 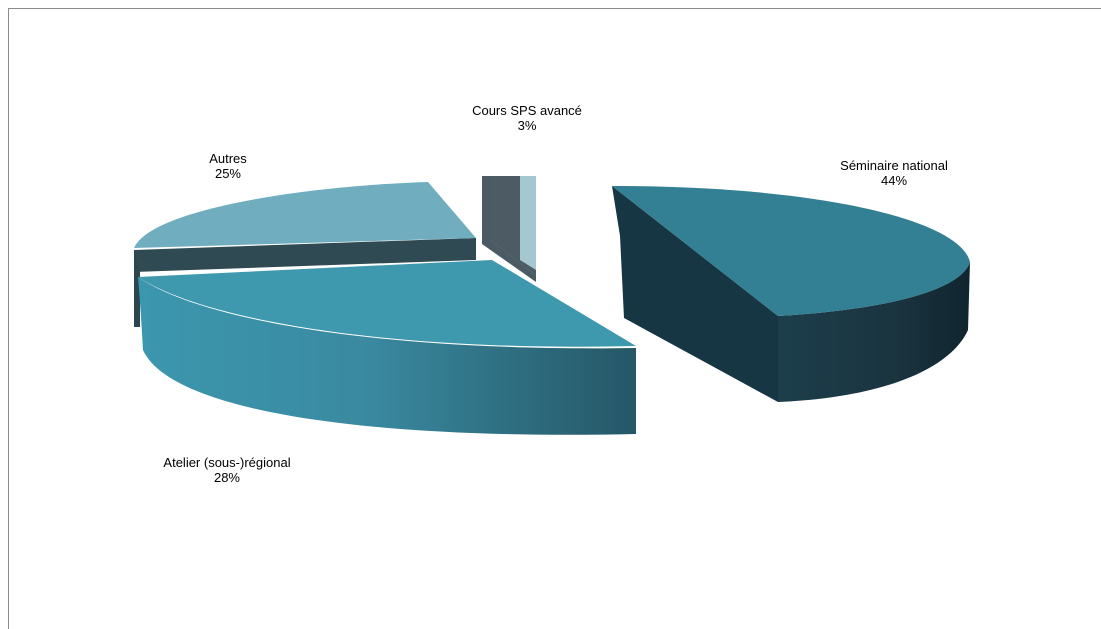 I want to click on slice-atelier, so click(x=387, y=303).